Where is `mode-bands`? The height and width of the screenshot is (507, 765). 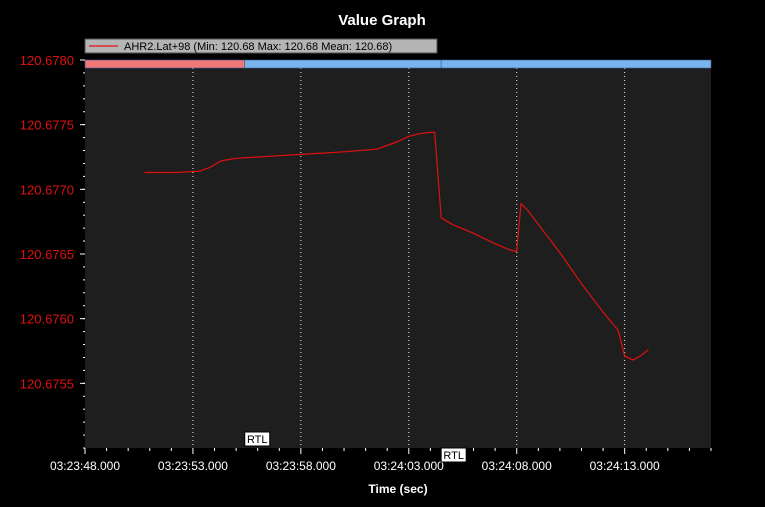
mode-bands is located at coordinates (398, 64).